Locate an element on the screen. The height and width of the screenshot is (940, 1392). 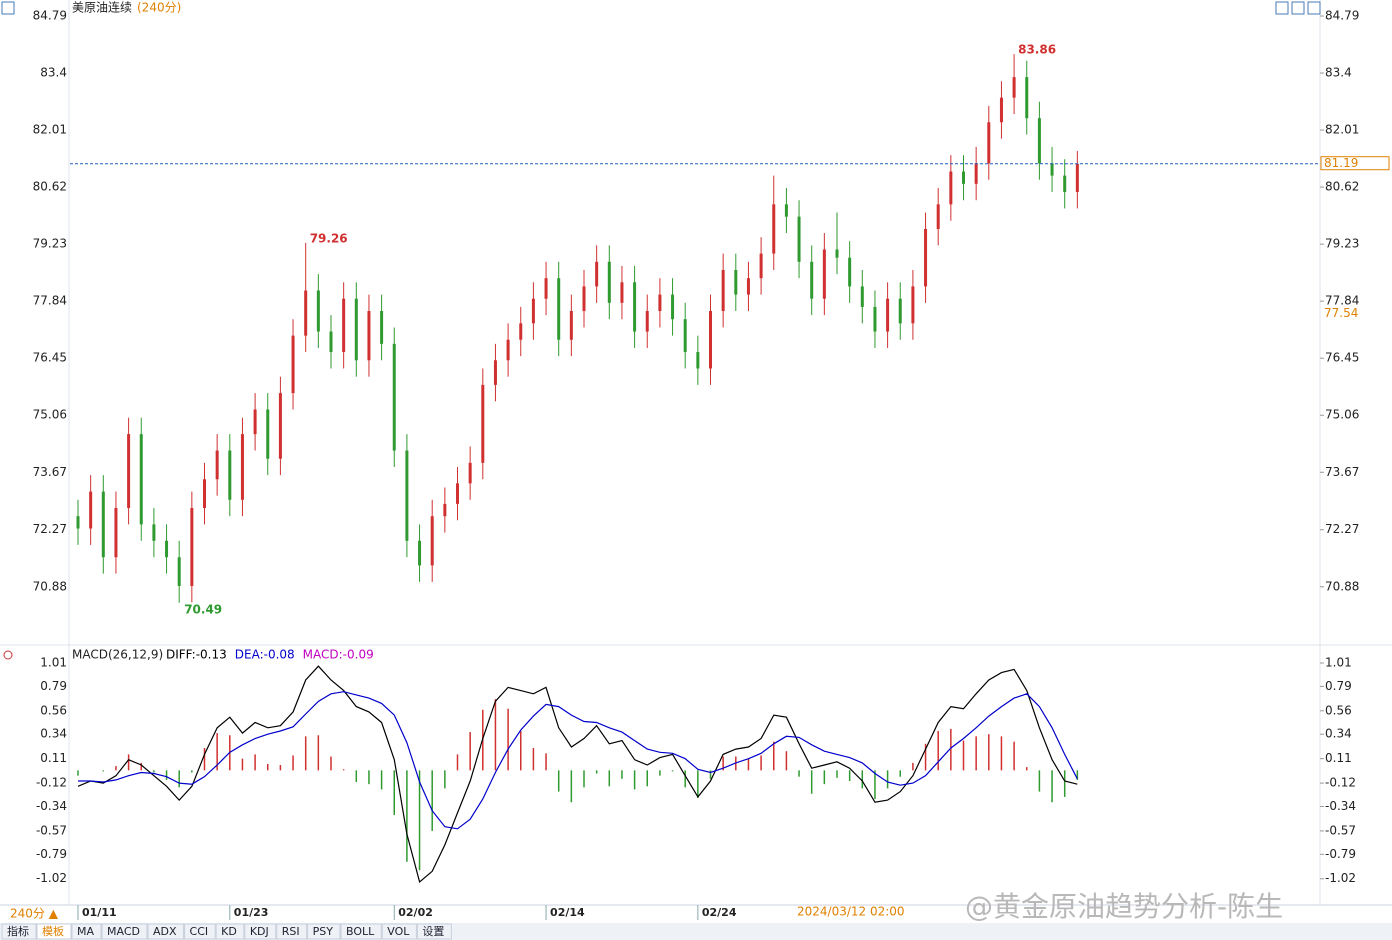
tab: BOLL is located at coordinates (360, 931).